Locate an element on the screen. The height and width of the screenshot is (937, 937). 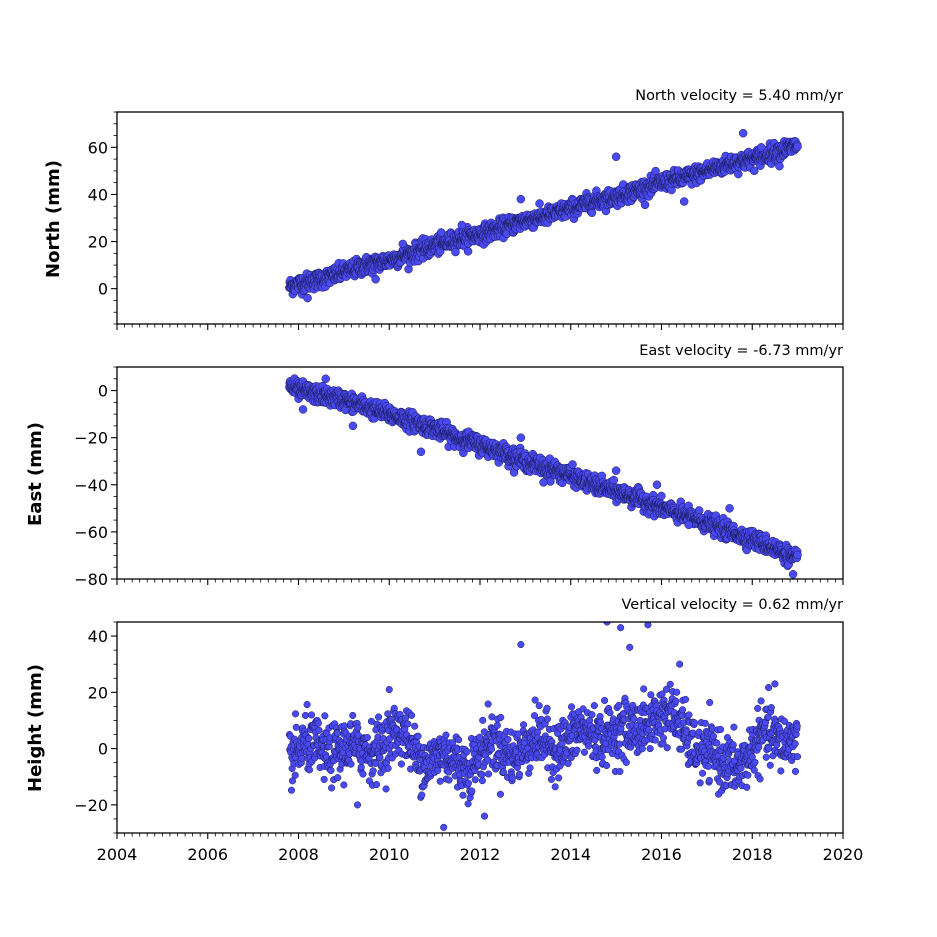
xtick-label: 2006 is located at coordinates (207, 854).